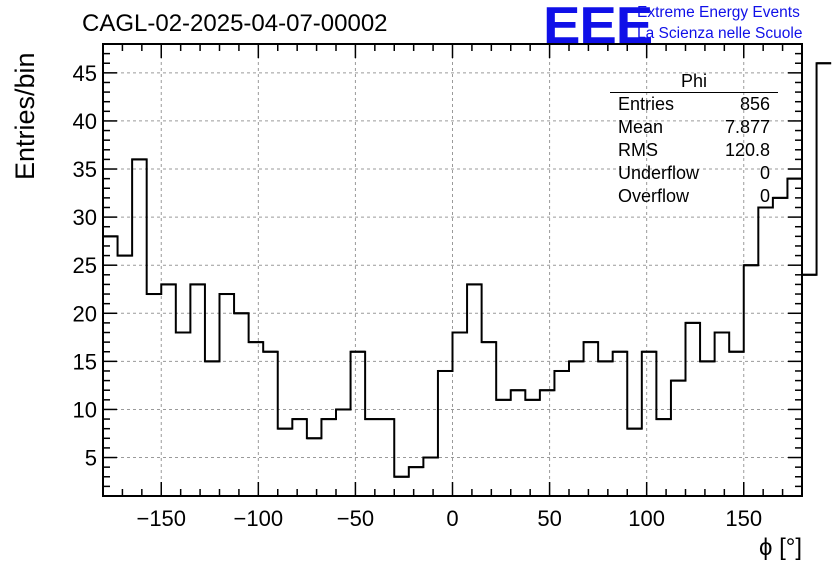 This screenshot has height=572, width=836. Describe the element at coordinates (747, 150) in the screenshot. I see `stats-value: 120.8` at that location.